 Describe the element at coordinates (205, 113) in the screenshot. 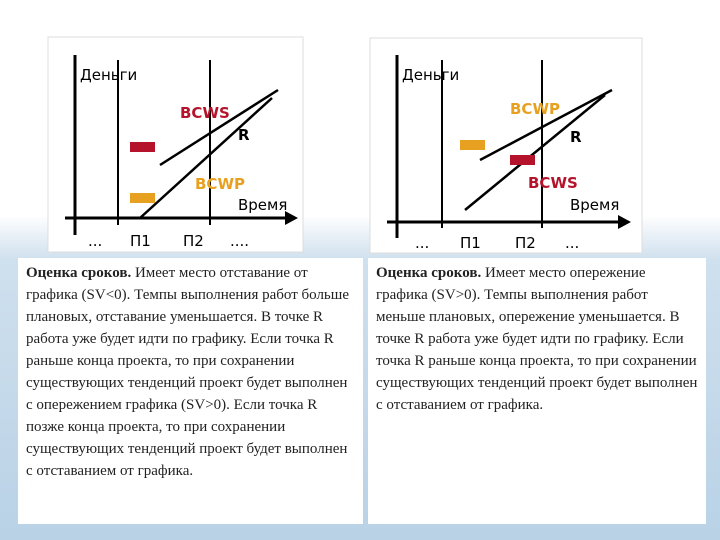

I see `upper-label: BCWS` at that location.